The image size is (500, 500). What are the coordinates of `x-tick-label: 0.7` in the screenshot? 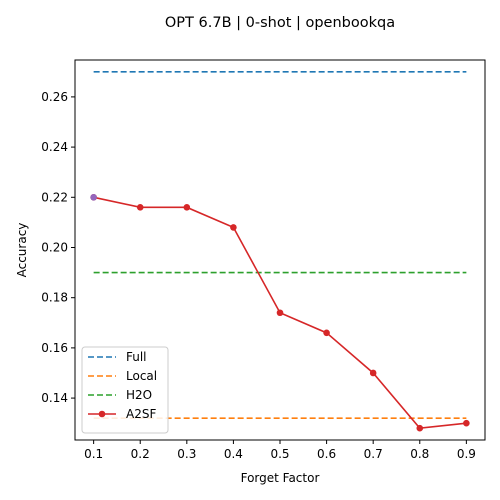 It's located at (373, 454).